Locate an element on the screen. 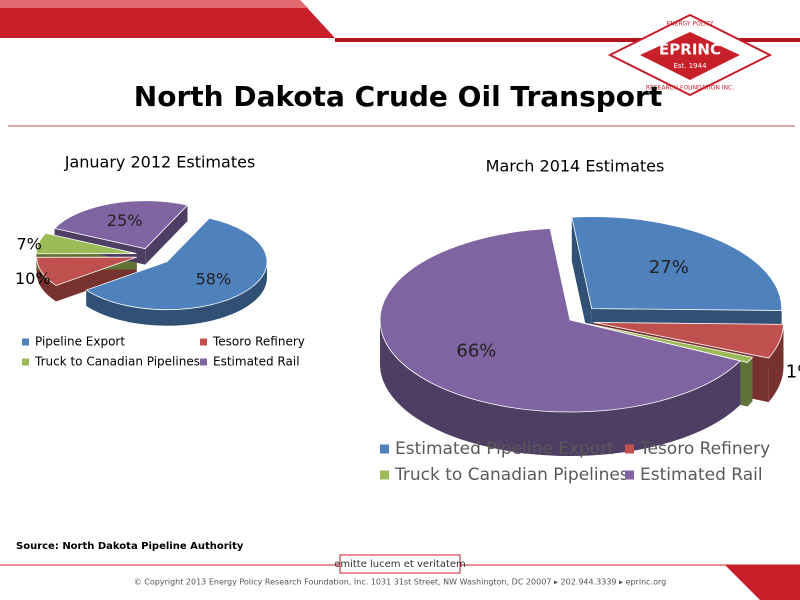 This screenshot has height=600, width=800. data-label: 66% is located at coordinates (476, 351).